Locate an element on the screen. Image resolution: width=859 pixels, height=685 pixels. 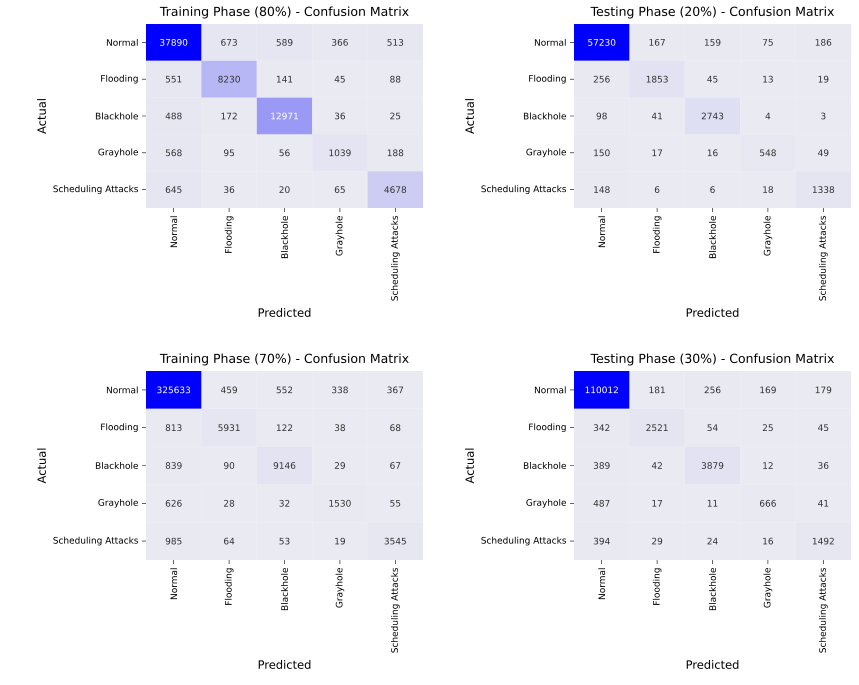
data-label: 1530 is located at coordinates (340, 503).